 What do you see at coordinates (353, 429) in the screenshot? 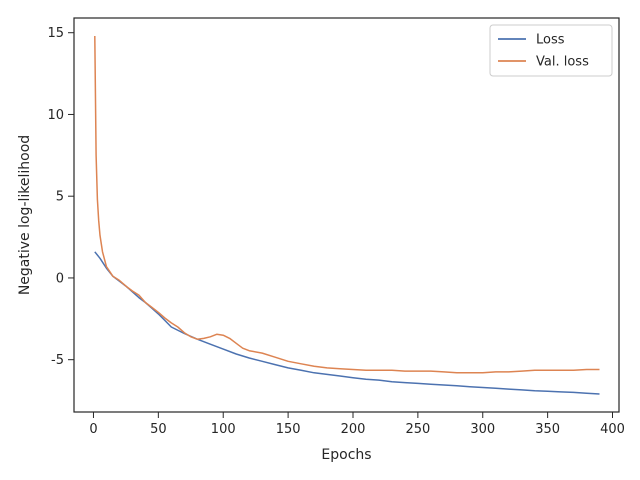
I see `x-tick-label: 200` at bounding box center [353, 429].